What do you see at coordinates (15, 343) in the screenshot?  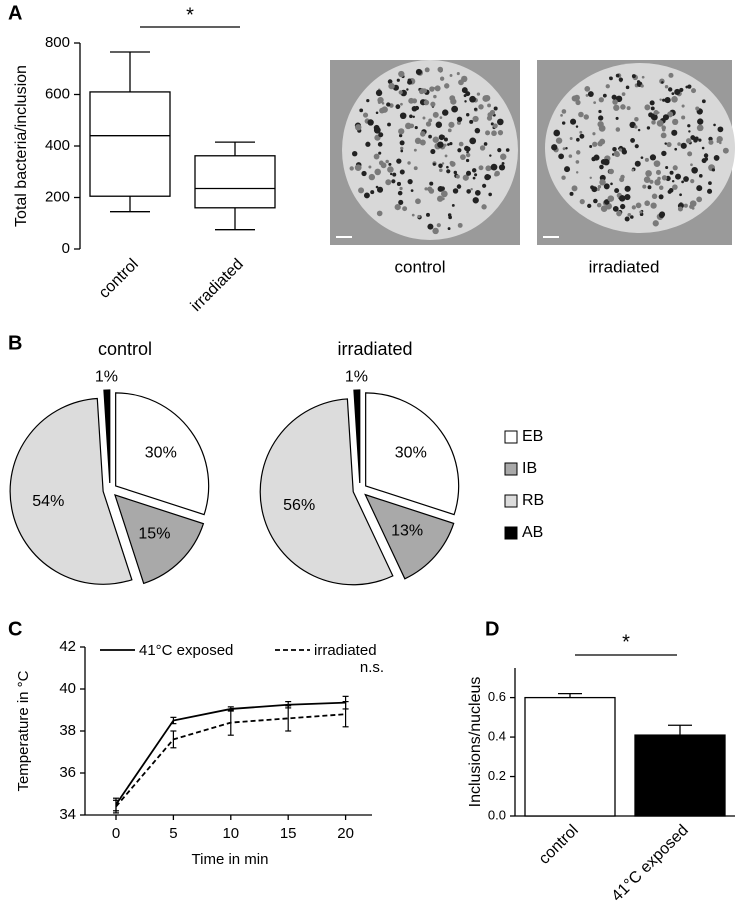 I see `panel-label: B` at bounding box center [15, 343].